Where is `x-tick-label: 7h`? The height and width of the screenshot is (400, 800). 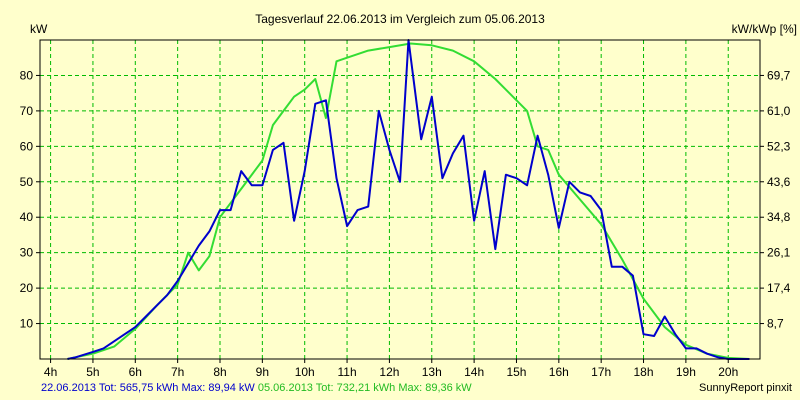
x-tick-label: 7h is located at coordinates (177, 372).